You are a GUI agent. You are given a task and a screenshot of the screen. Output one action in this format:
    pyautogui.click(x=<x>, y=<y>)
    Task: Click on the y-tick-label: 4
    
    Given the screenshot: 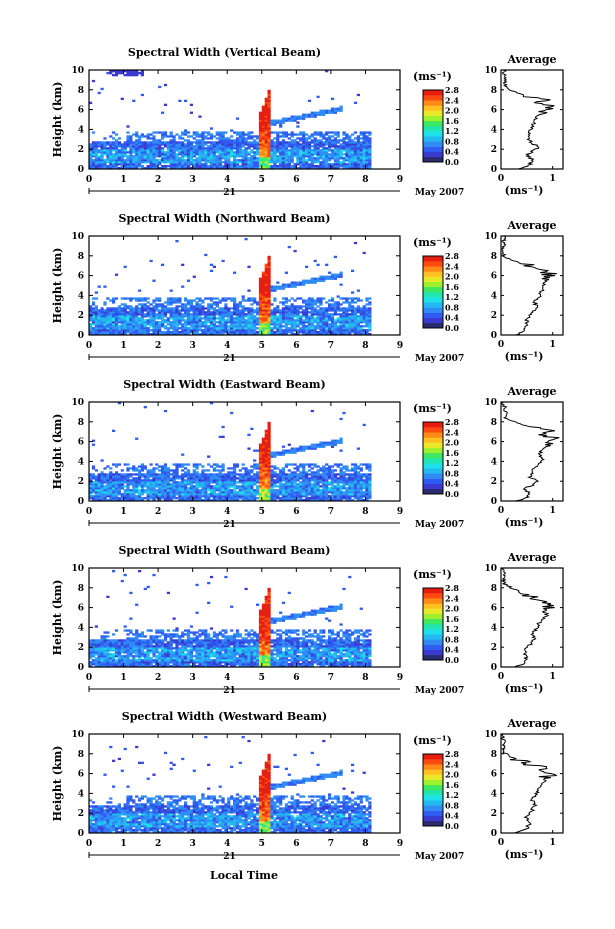 What is the action you would take?
    pyautogui.click(x=81, y=130)
    